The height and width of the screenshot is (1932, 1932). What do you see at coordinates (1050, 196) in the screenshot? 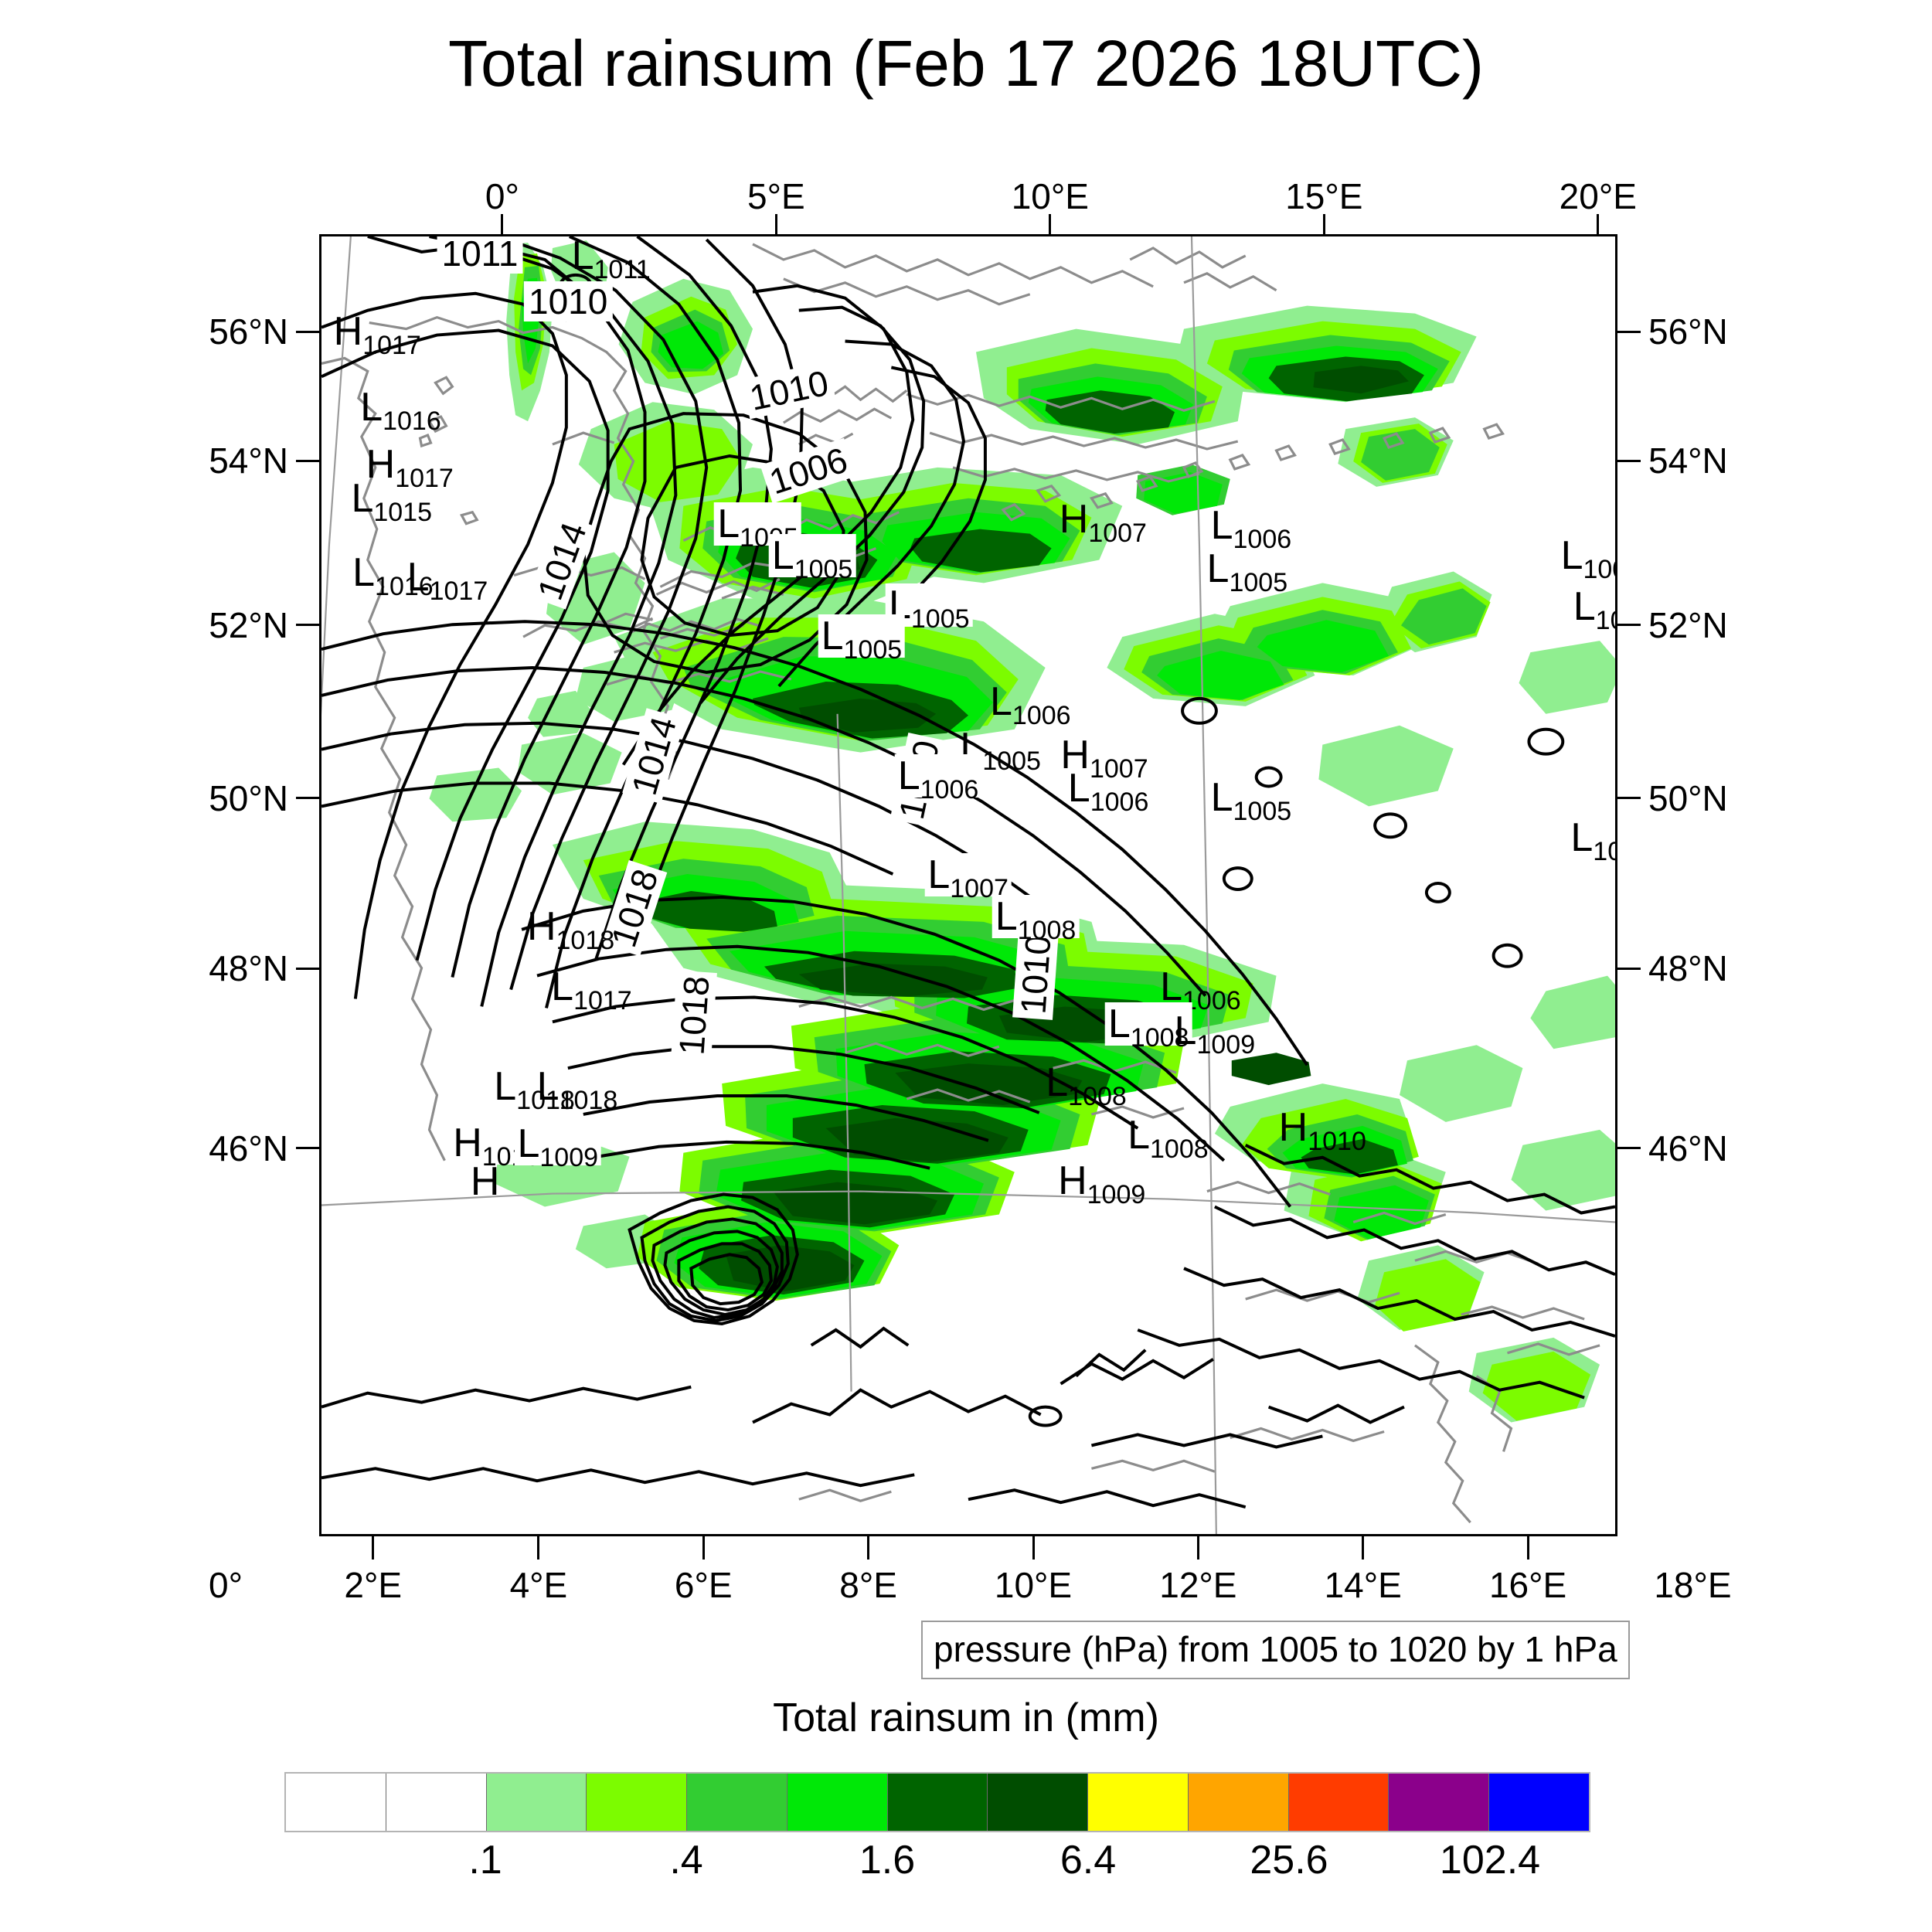
I see `lon-tick-top-2: 10°E` at bounding box center [1050, 196].